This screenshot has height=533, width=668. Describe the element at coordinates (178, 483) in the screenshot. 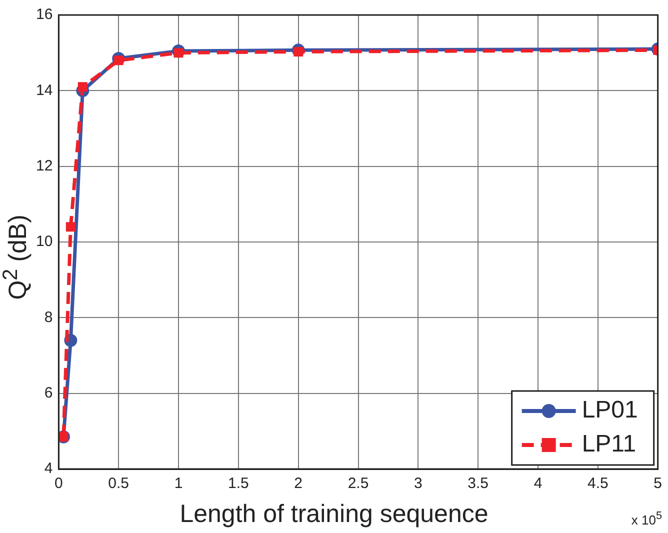

I see `x-tick-label: 1` at that location.